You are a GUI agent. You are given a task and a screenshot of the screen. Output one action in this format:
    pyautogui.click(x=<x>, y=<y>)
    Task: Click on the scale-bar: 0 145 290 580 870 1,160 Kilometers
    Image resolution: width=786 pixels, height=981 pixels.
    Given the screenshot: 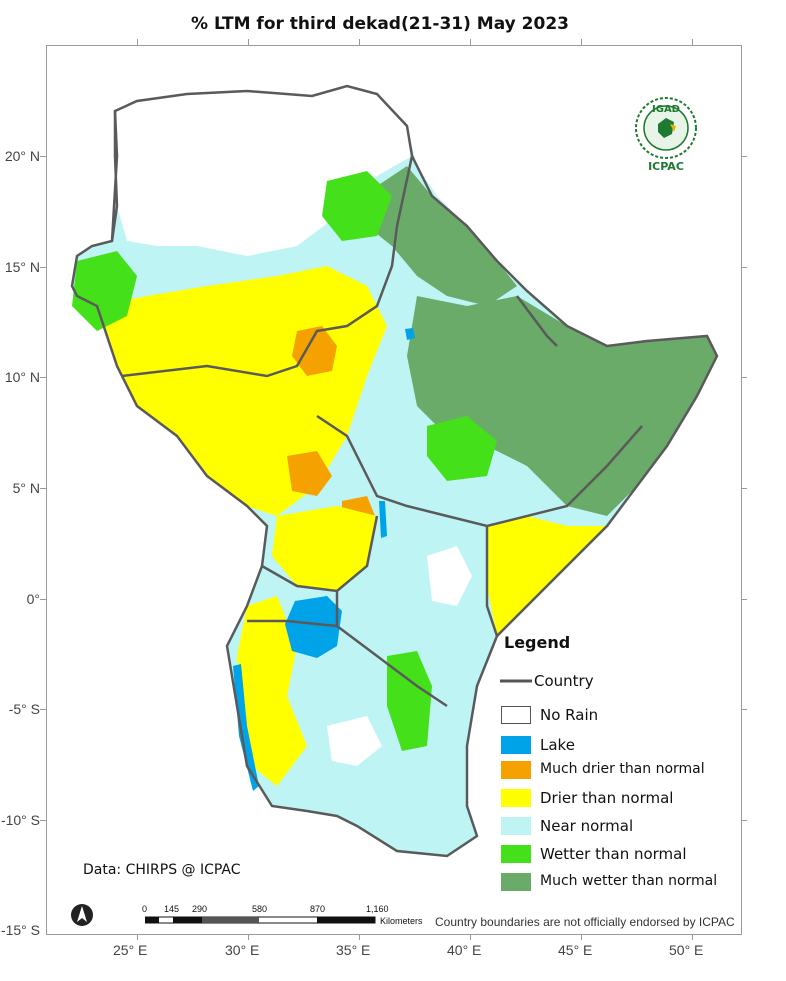 What is the action you would take?
    pyautogui.click(x=290, y=917)
    